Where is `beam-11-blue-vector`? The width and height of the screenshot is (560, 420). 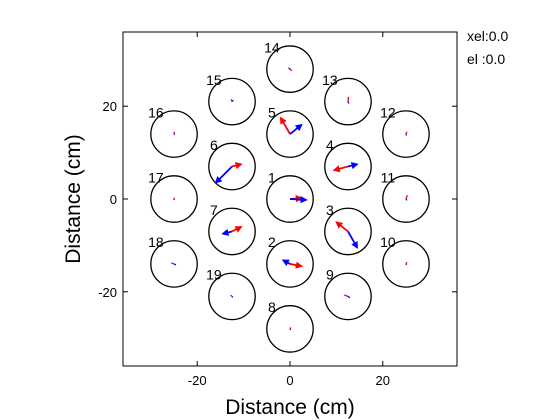 beam-11-blue-vector is located at coordinates (406, 199).